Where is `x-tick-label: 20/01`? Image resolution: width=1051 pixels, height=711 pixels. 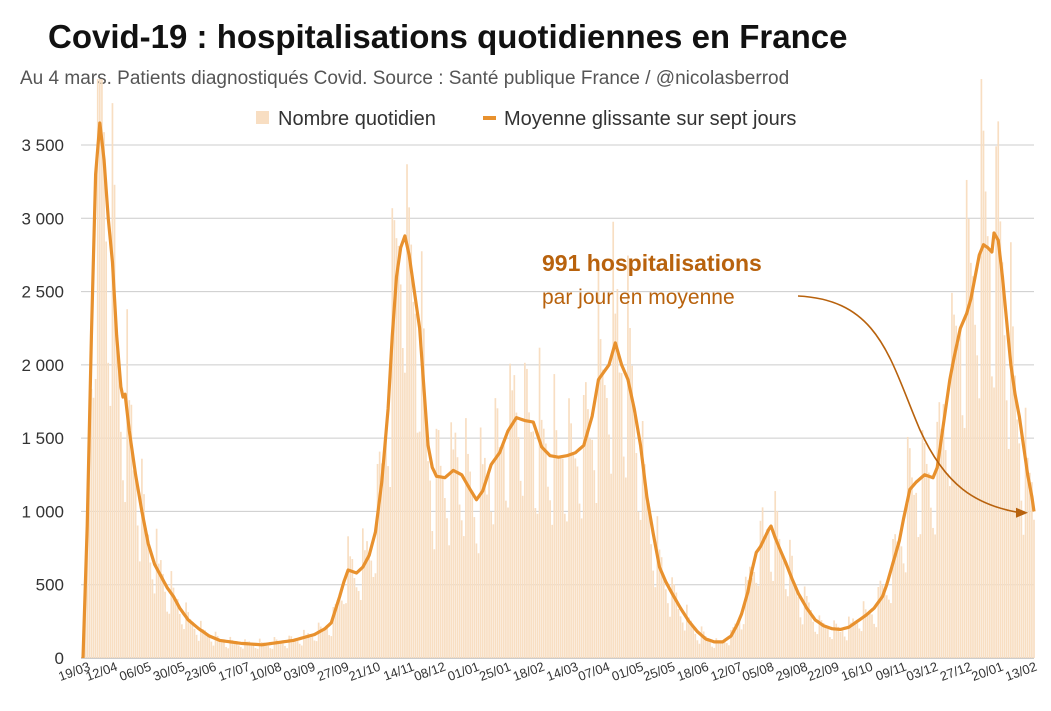
x-tick-label: 20/01 is located at coordinates (987, 671).